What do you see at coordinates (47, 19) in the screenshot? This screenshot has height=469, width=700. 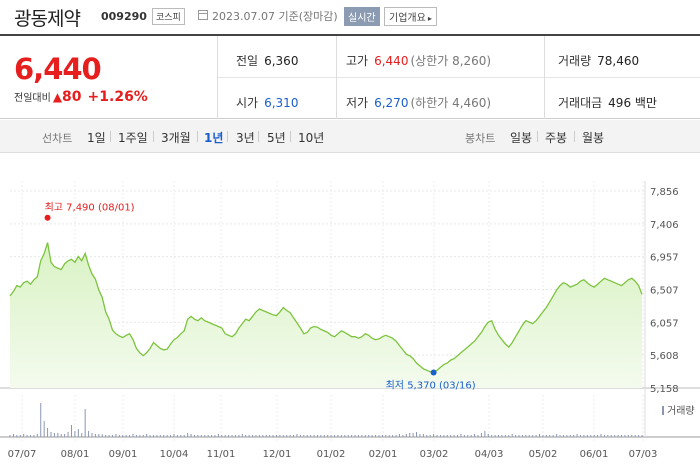 I see `stock-name: 광동제약` at bounding box center [47, 19].